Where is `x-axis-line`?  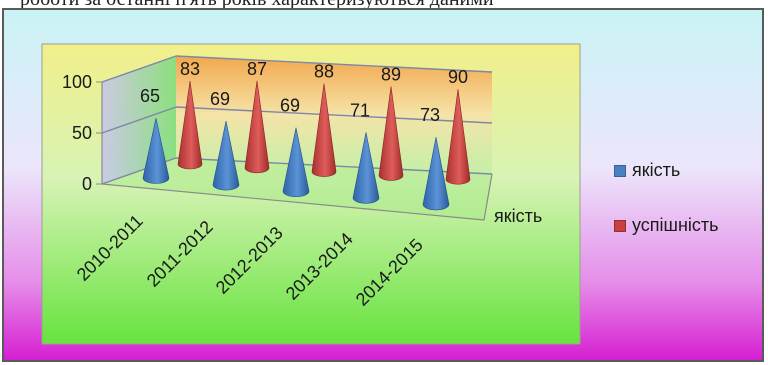
x-axis-line is located at coordinates (293, 202).